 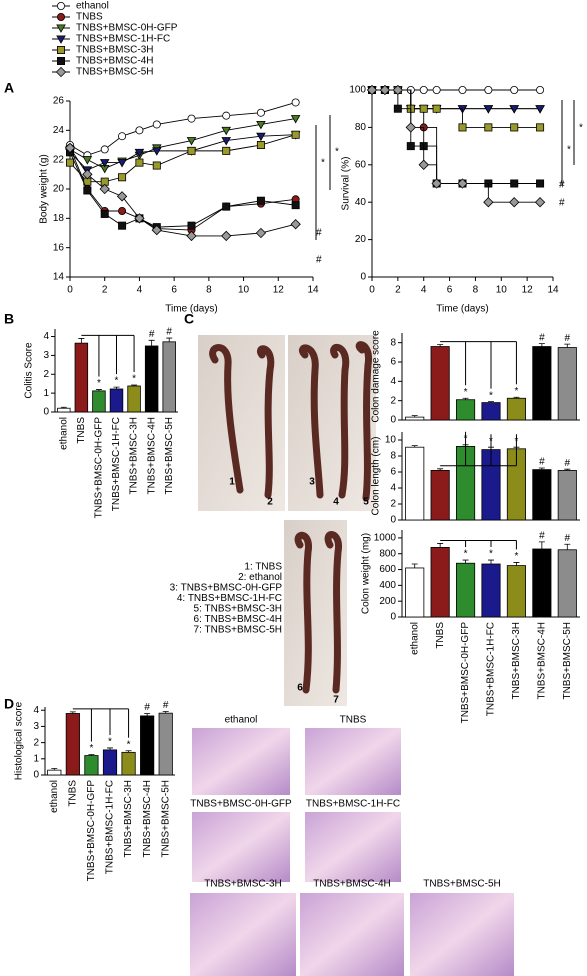 I want to click on y-axis-label: Survival (%), so click(x=346, y=184).